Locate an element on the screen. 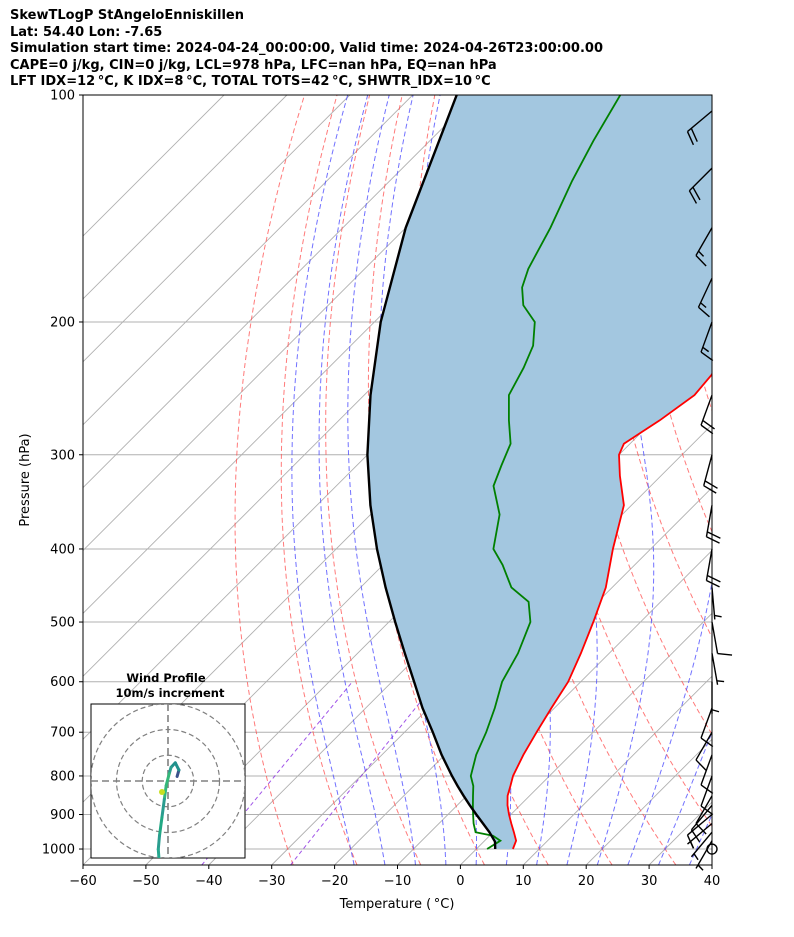 Image resolution: width=794 pixels, height=937 pixels. y-tick-label: 200 is located at coordinates (62, 322).